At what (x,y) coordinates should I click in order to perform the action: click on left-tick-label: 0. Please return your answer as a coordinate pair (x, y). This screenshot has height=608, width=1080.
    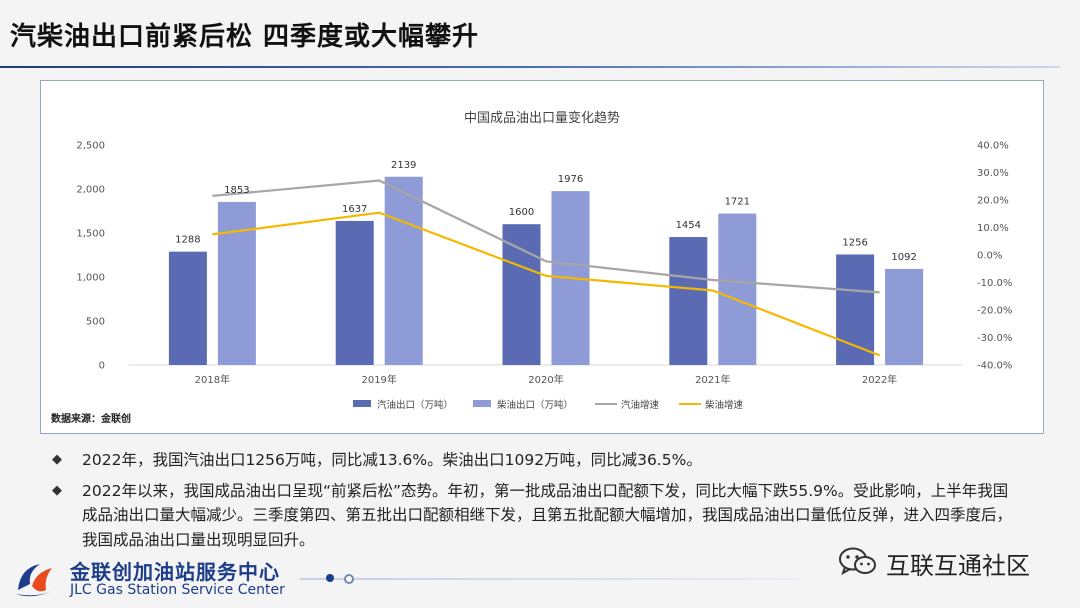
    Looking at the image, I should click on (102, 366).